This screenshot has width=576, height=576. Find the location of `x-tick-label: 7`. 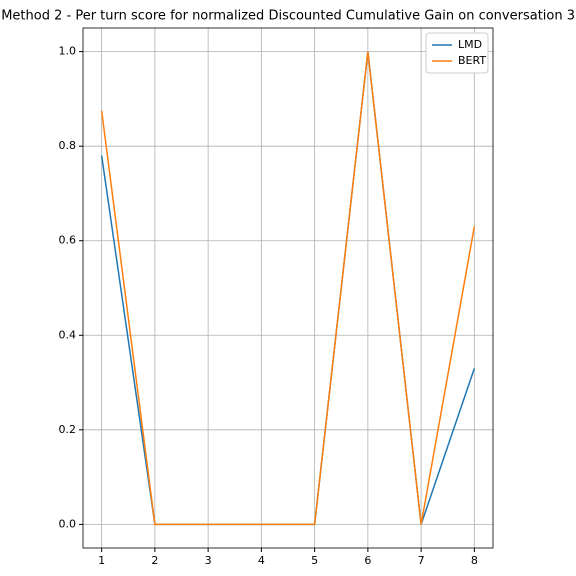

x-tick-label: 7 is located at coordinates (421, 560).